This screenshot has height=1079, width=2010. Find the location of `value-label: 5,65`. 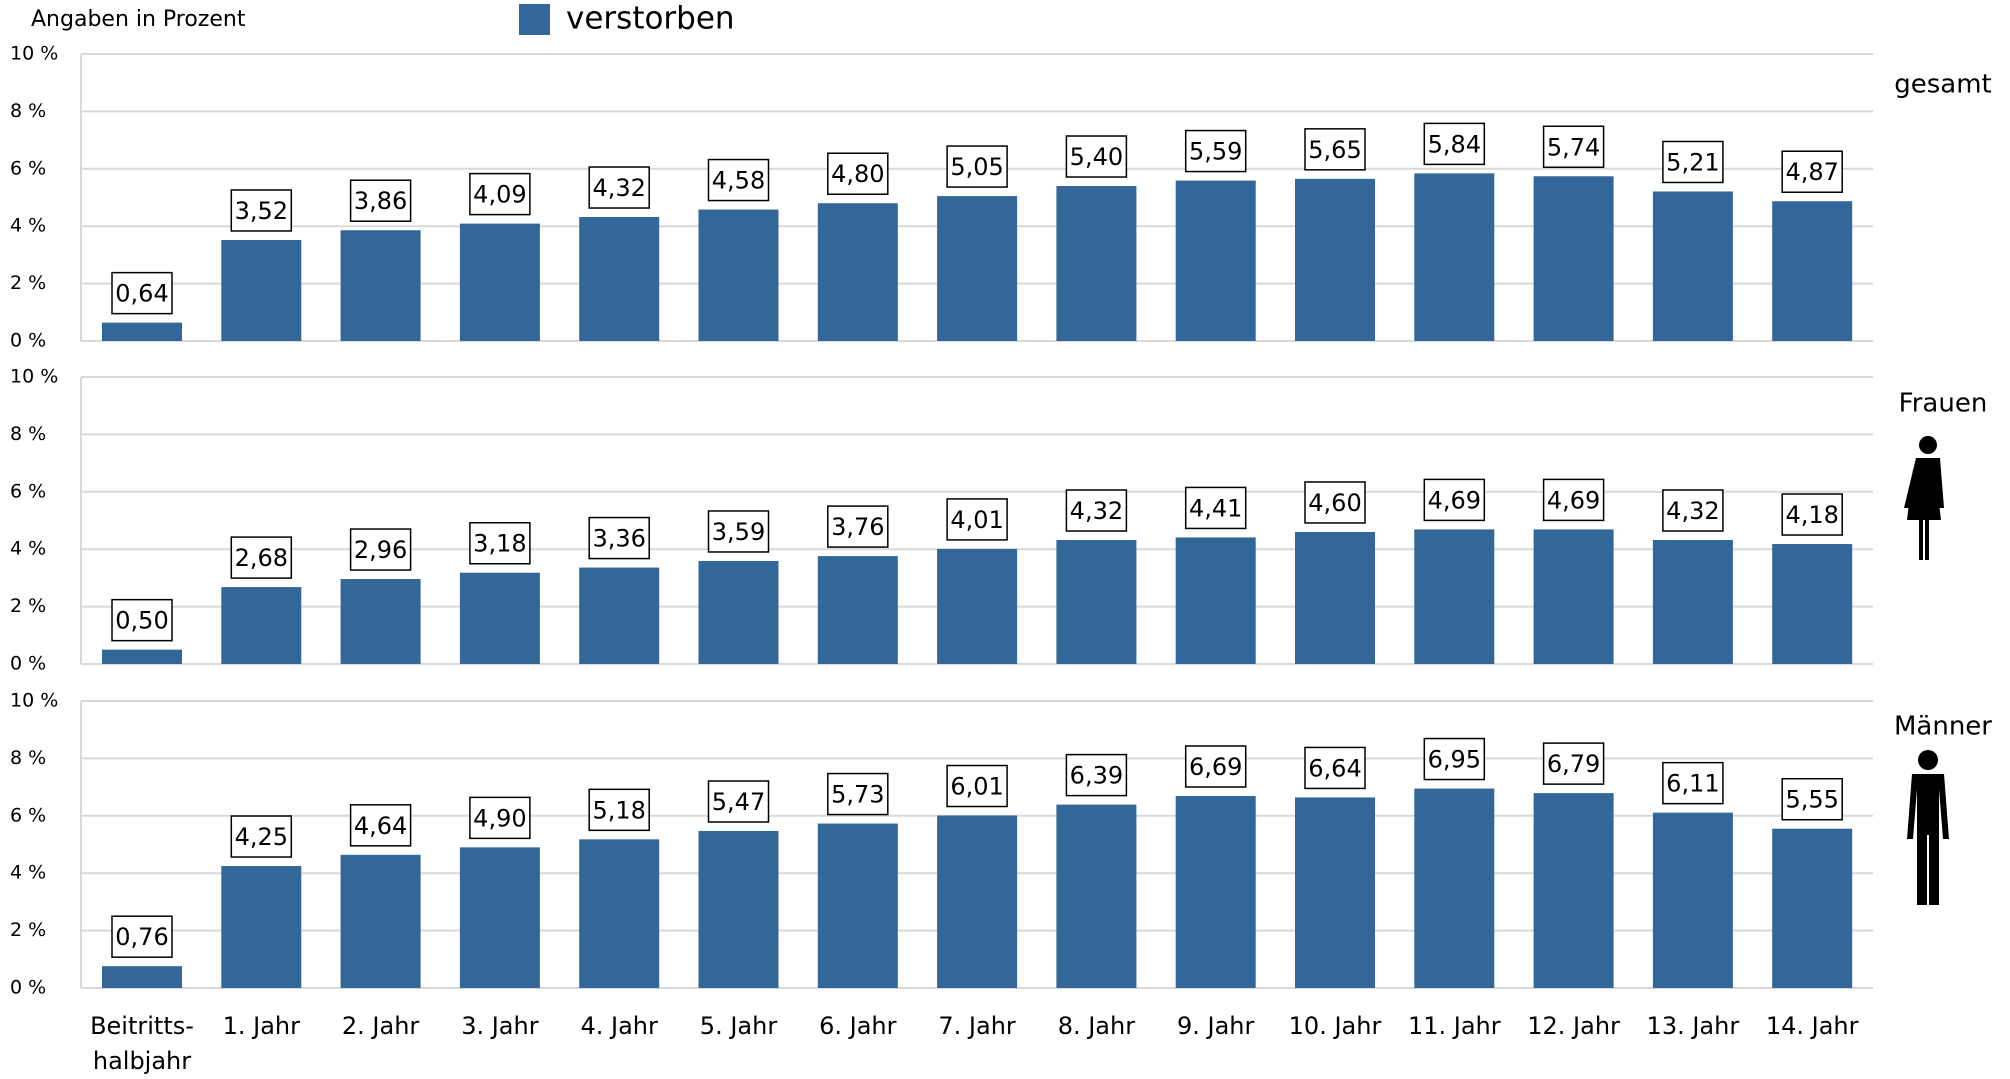

value-label: 5,65 is located at coordinates (1334, 150).